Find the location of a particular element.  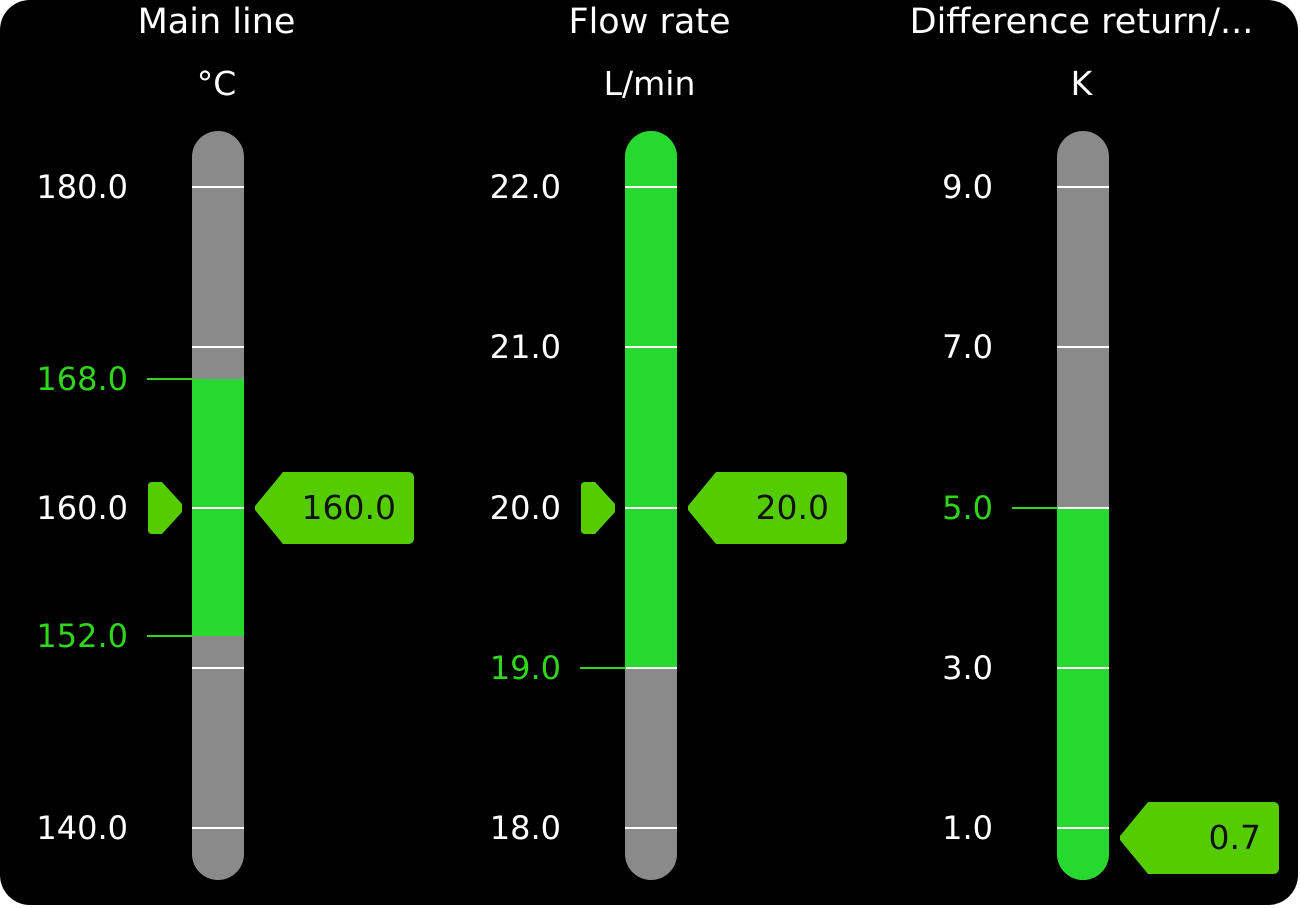

limit-label: 19.0 is located at coordinates (525, 667).